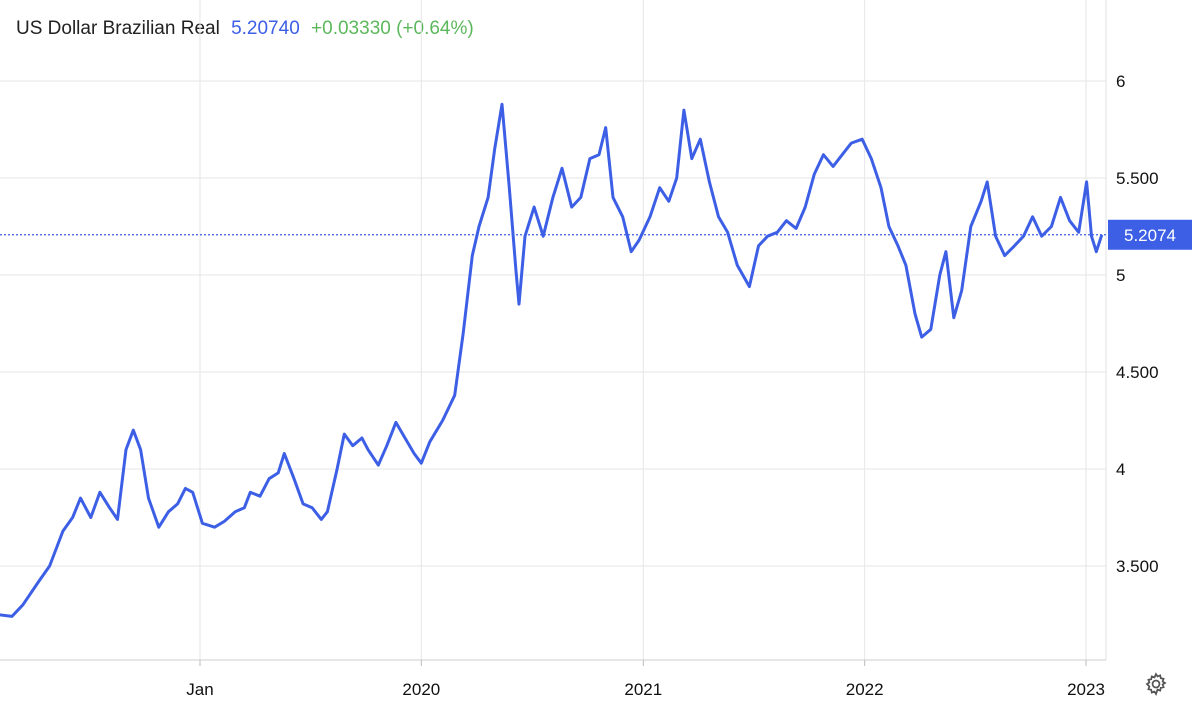  Describe the element at coordinates (643, 689) in the screenshot. I see `x-tick-label: 2021` at that location.